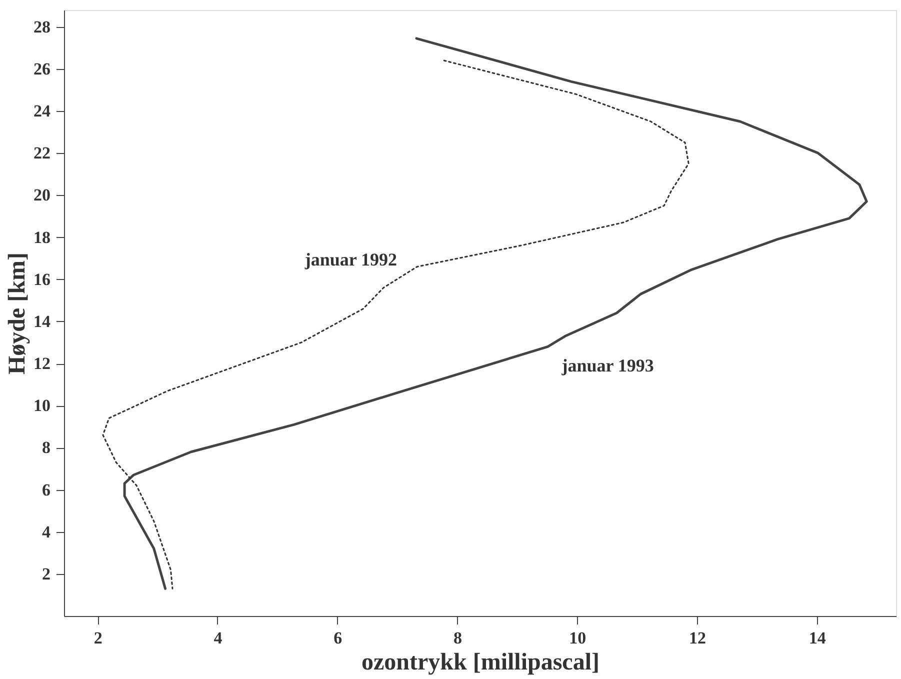 The height and width of the screenshot is (679, 901). Describe the element at coordinates (481, 663) in the screenshot. I see `x-axis-title: ozontrykk [millipascal]` at that location.